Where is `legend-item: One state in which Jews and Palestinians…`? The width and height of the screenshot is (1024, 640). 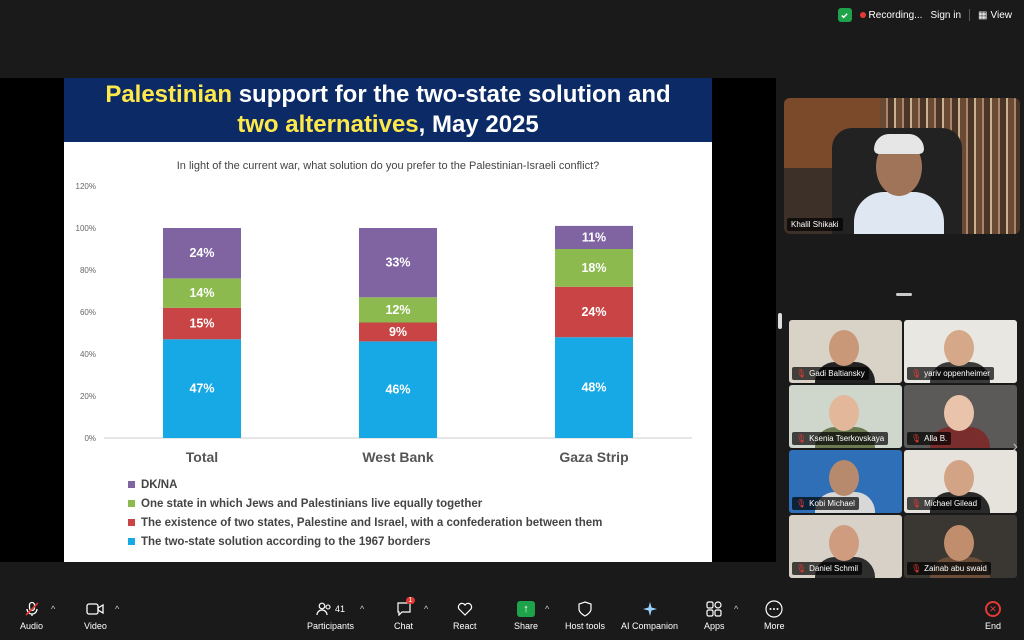
legend-item: One state in which Jews and Palestinians… is located at coordinates (365, 503).